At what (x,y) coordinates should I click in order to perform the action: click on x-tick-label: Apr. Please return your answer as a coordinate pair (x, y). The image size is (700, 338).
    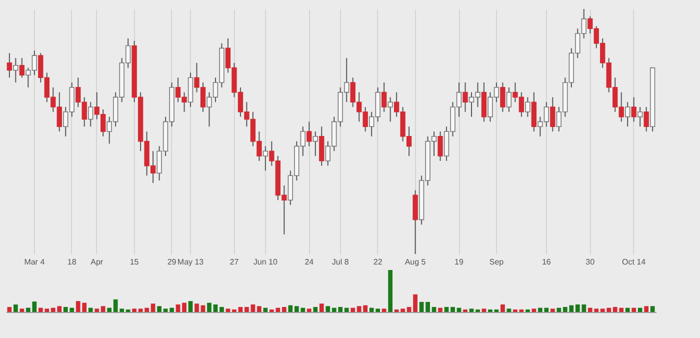
    Looking at the image, I should click on (97, 262).